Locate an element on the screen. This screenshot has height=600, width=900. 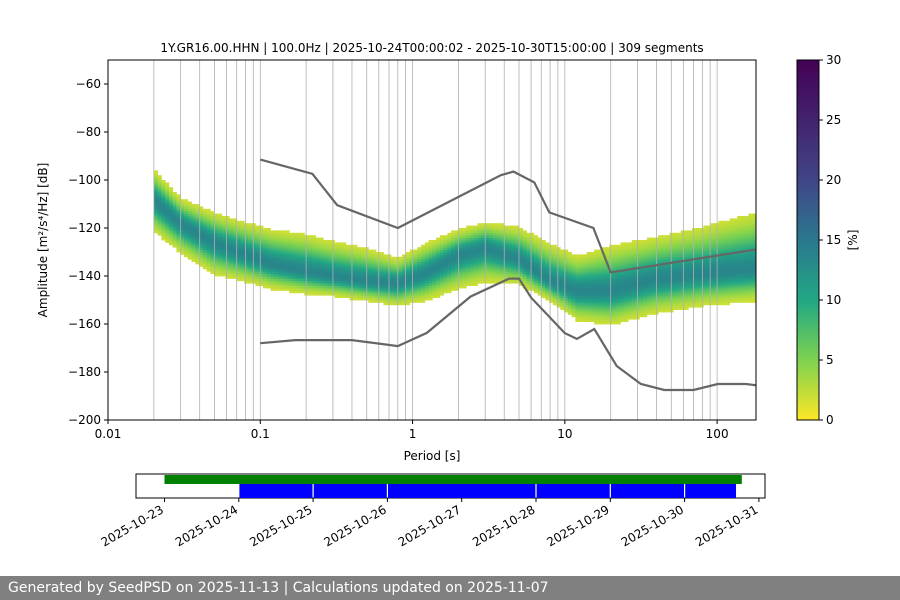
timeline-tick-label: 2025-10-26 is located at coordinates (354, 525).